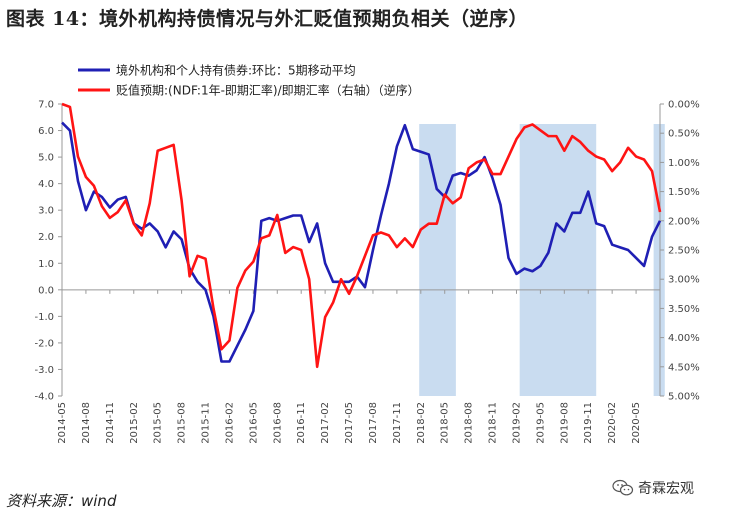 This screenshot has height=518, width=735. Describe the element at coordinates (46, 264) in the screenshot. I see `left-tick-label: 1.0` at that location.